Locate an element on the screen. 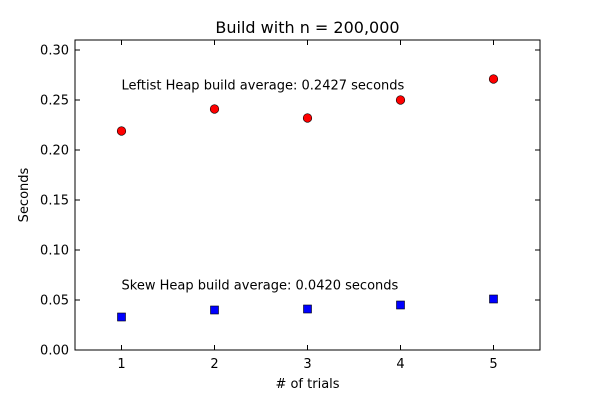 The height and width of the screenshot is (404, 600). series-0-points is located at coordinates (307, 105).